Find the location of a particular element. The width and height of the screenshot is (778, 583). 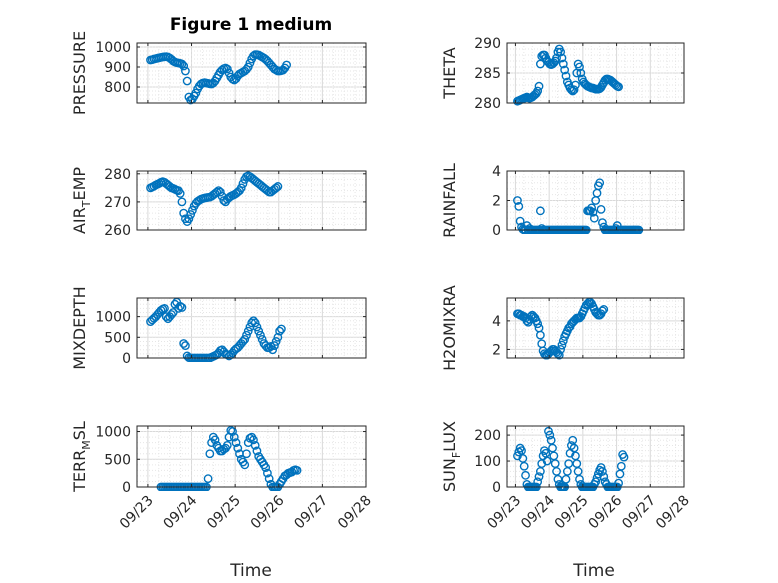

subplot-pressure: 800 900 1000 PRESSURE is located at coordinates (218, 73).